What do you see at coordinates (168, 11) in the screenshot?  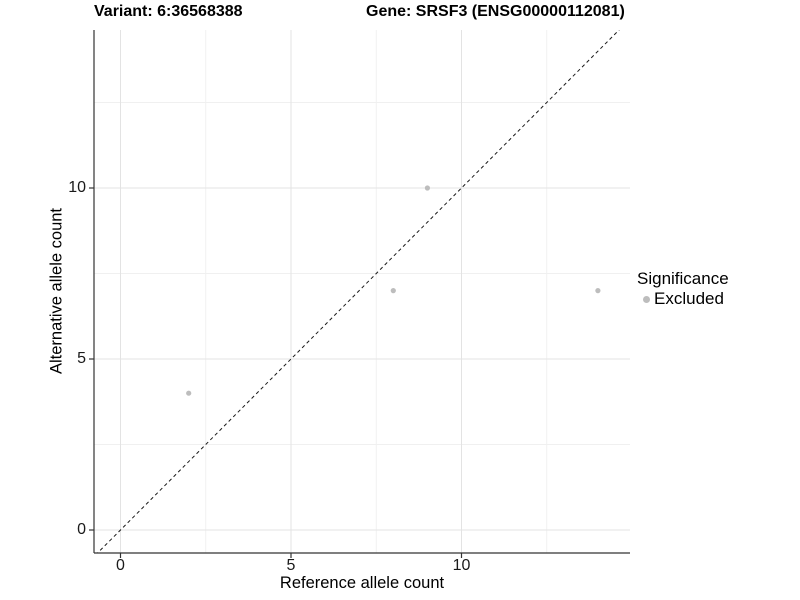 I see `variant-title: Variant: 6:36568388` at bounding box center [168, 11].